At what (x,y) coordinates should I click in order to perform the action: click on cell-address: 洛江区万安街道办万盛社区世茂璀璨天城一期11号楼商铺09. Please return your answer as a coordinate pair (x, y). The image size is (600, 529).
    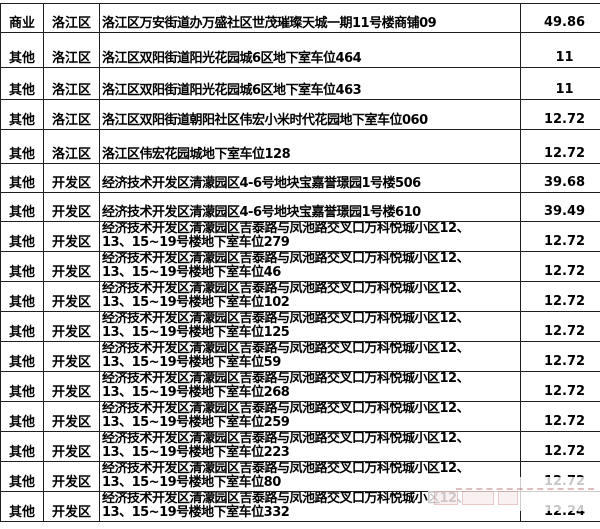
    Looking at the image, I should click on (310, 18).